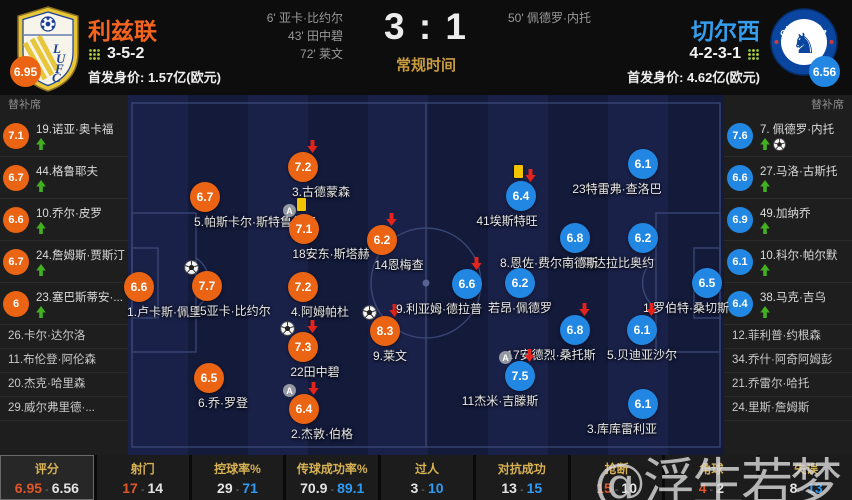 The height and width of the screenshot is (500, 852). Describe the element at coordinates (425, 65) in the screenshot. I see `match-status: 常规时间` at that location.